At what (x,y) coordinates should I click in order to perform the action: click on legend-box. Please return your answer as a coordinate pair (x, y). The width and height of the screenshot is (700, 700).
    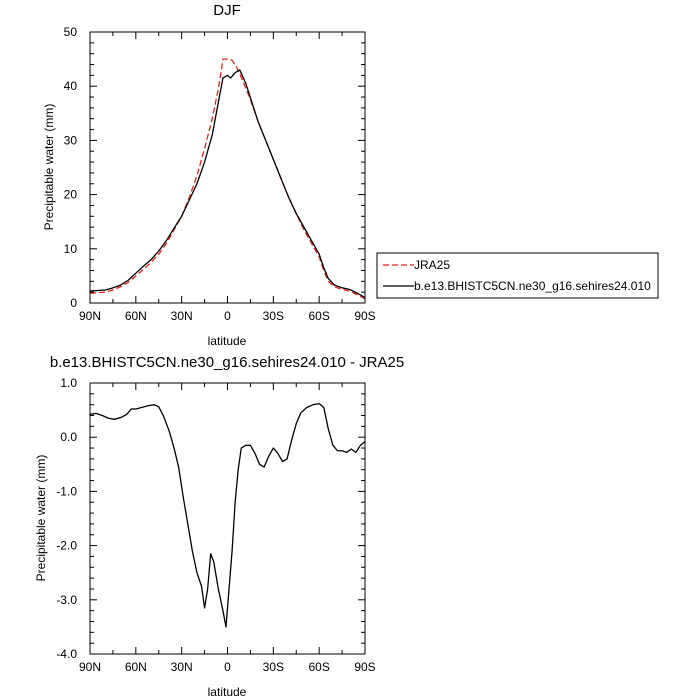
    Looking at the image, I should click on (517, 275).